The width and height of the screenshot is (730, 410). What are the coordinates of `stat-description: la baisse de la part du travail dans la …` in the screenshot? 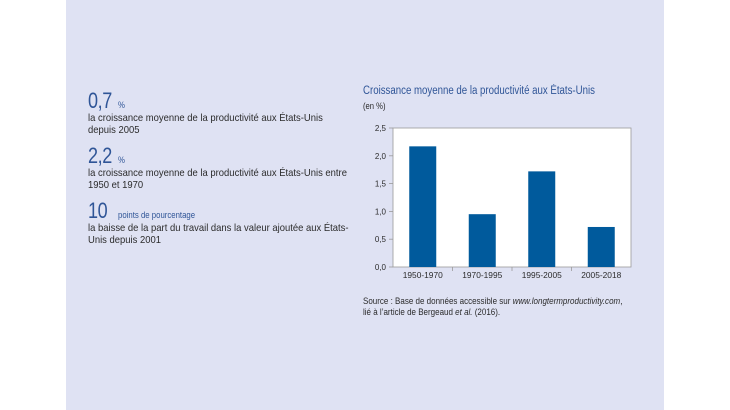 It's located at (218, 234).